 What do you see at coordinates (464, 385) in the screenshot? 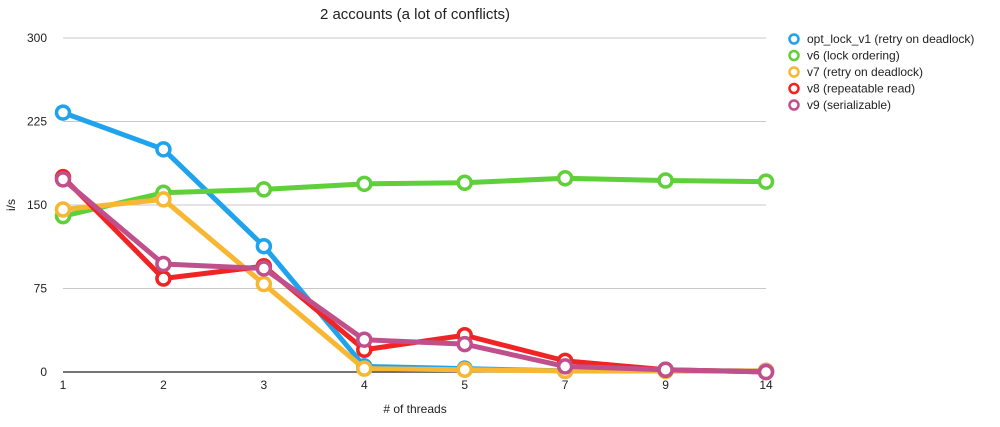
I see `x-tick-label: 5` at bounding box center [464, 385].